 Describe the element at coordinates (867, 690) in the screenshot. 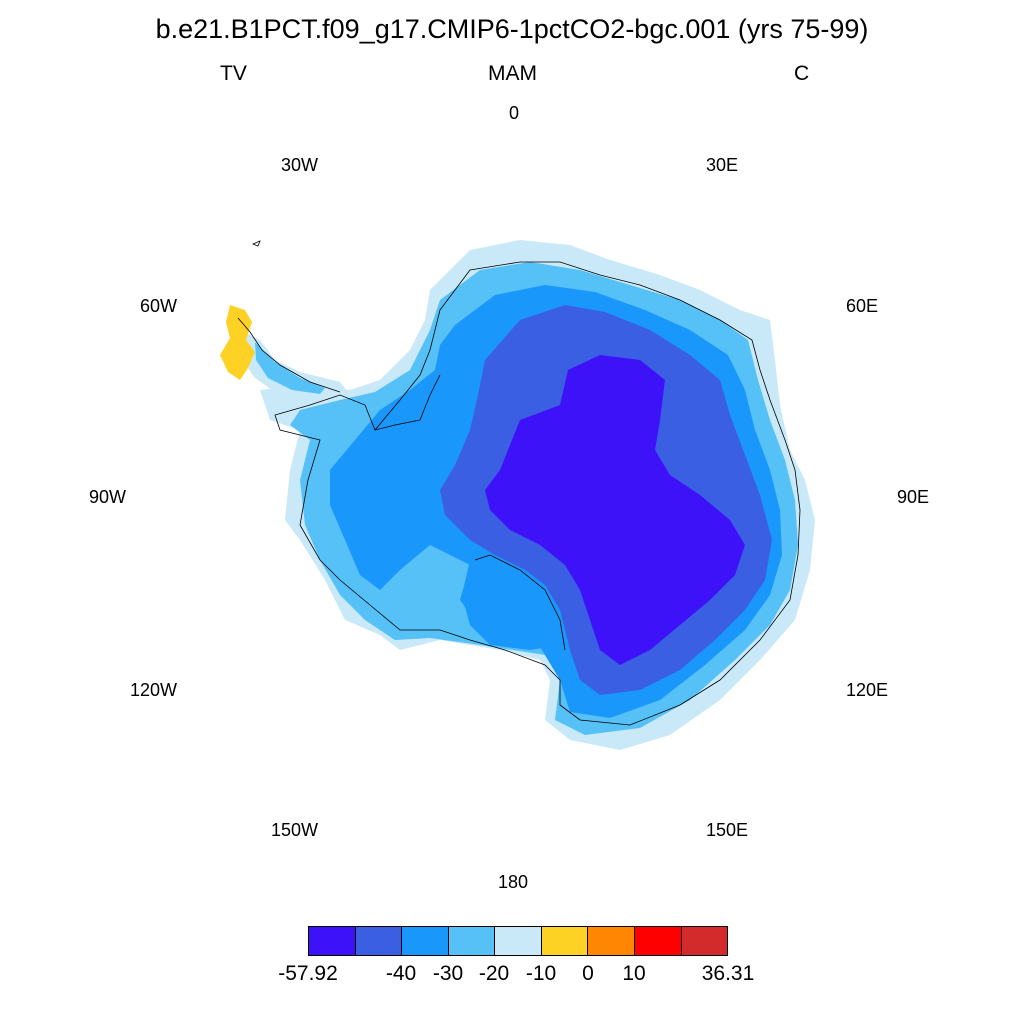

I see `lon-label-120e: 120E` at that location.